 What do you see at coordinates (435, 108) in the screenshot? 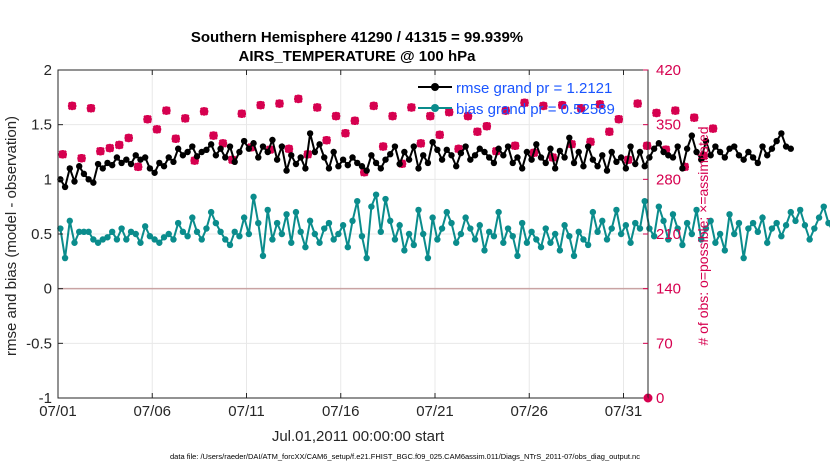
I see `legend-bias-marker` at bounding box center [435, 108].